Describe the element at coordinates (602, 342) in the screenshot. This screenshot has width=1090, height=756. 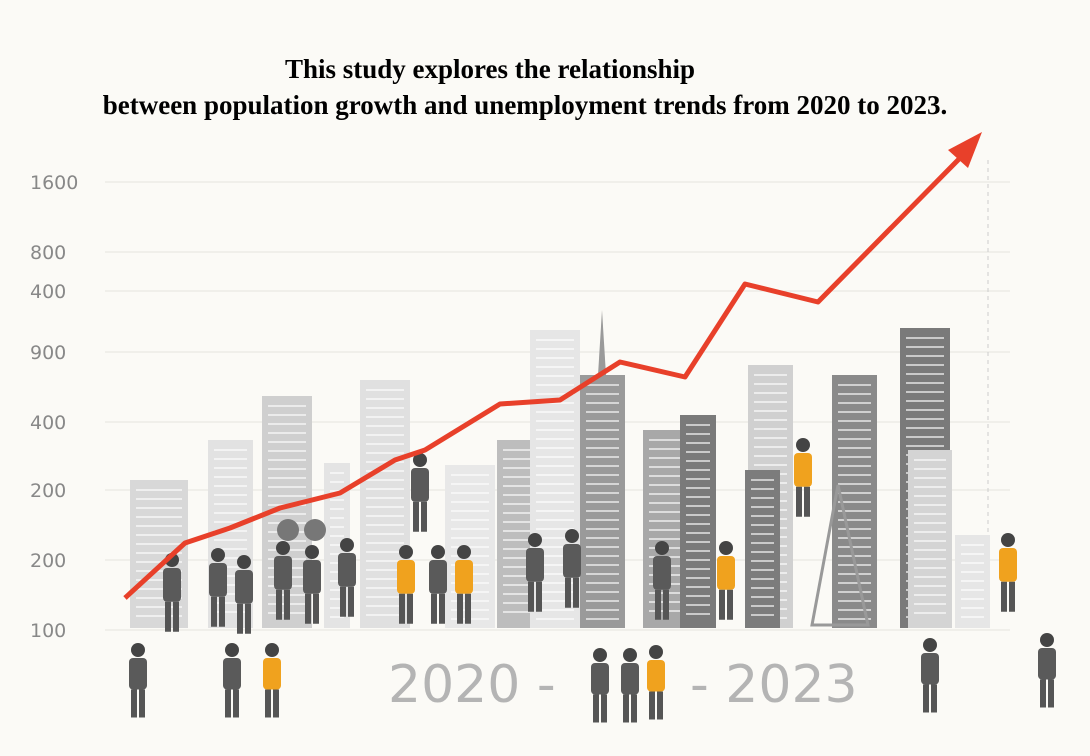
I see `spire` at that location.